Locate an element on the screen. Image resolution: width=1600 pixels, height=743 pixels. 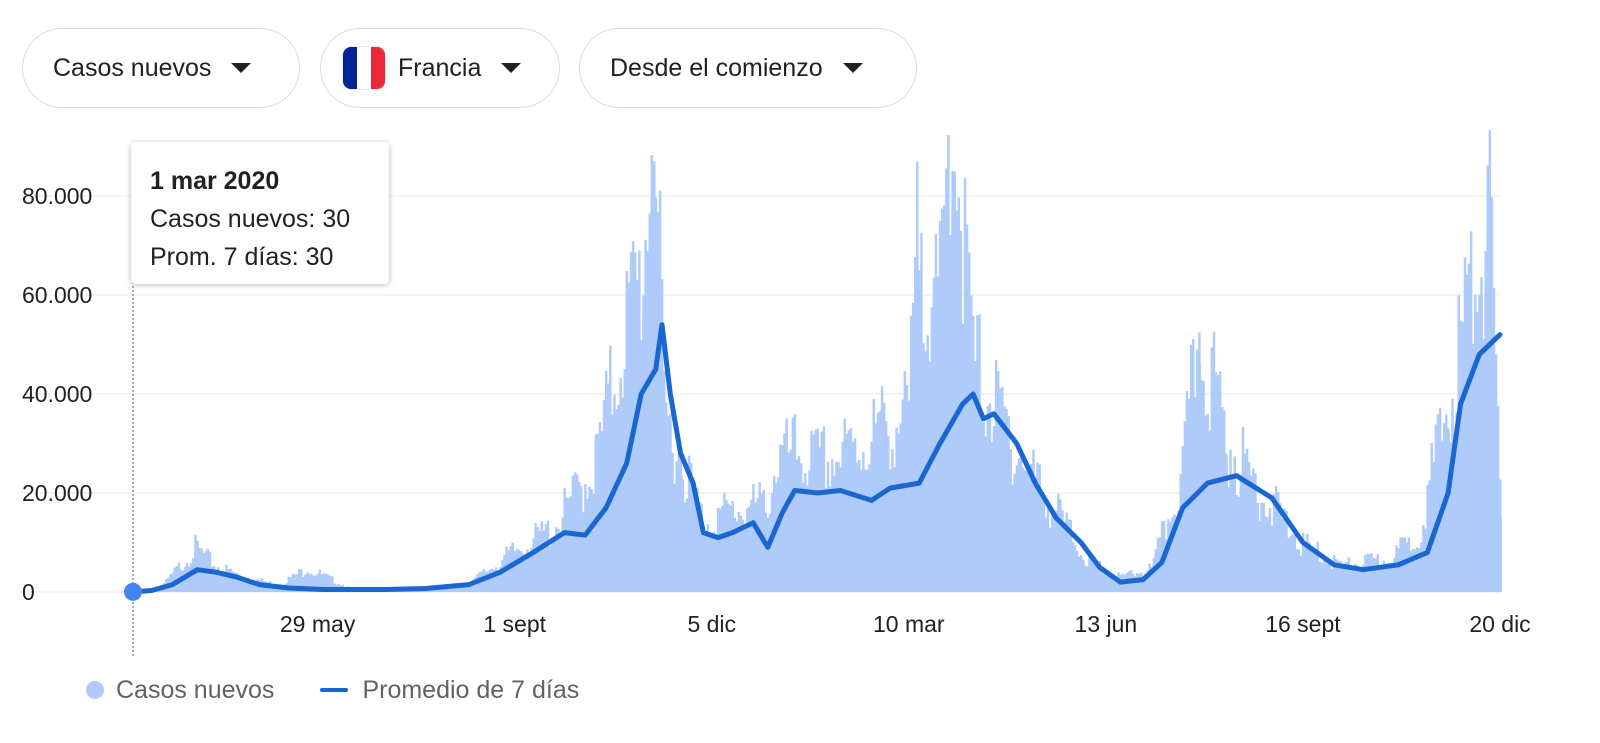
y-axis-labels: 0 20.000 40.000 60.000 80.000 is located at coordinates (57, 394).